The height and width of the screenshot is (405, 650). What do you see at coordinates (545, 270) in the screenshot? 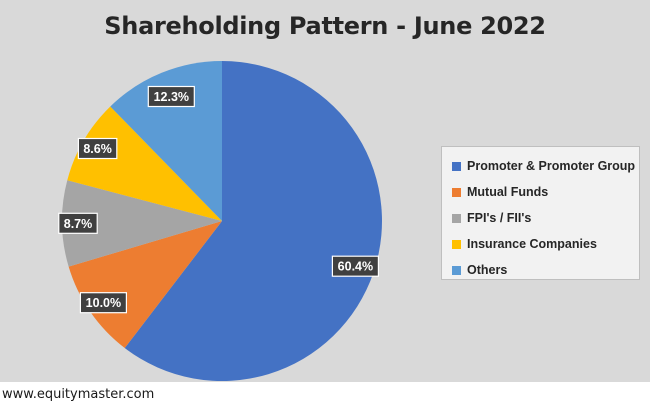
I see `legend-item-others: Others` at bounding box center [545, 270].